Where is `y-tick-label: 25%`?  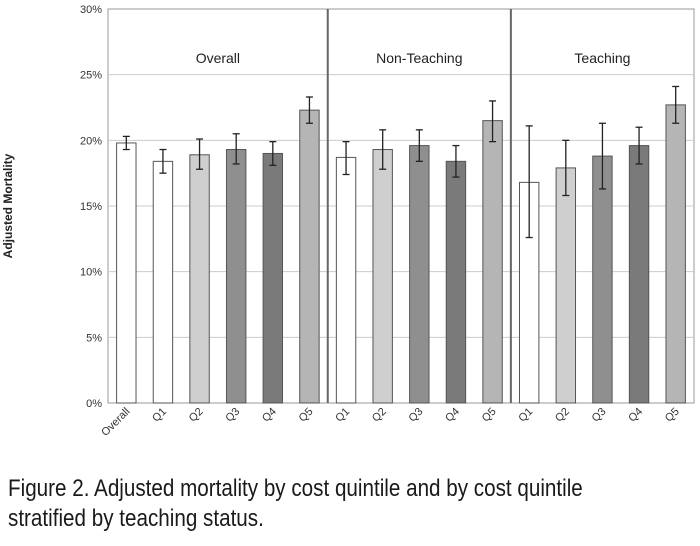 y-tick-label: 25% is located at coordinates (91, 76).